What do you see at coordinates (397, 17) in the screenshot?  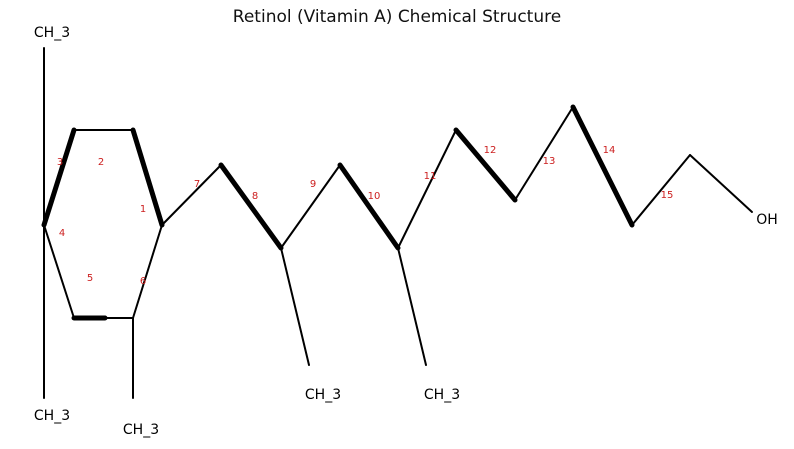 I see `title: Retinol (Vitamin A) Chemical Structure` at bounding box center [397, 17].